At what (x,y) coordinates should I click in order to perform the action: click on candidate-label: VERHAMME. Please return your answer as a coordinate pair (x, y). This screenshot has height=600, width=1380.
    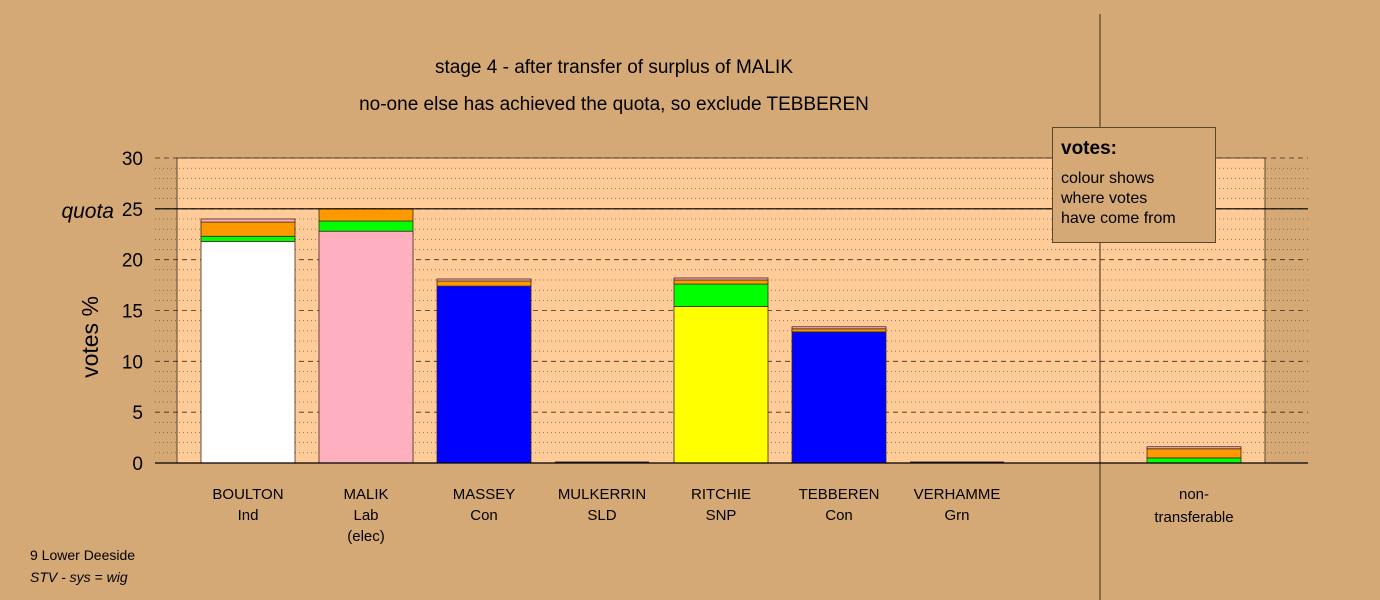
    Looking at the image, I should click on (957, 494).